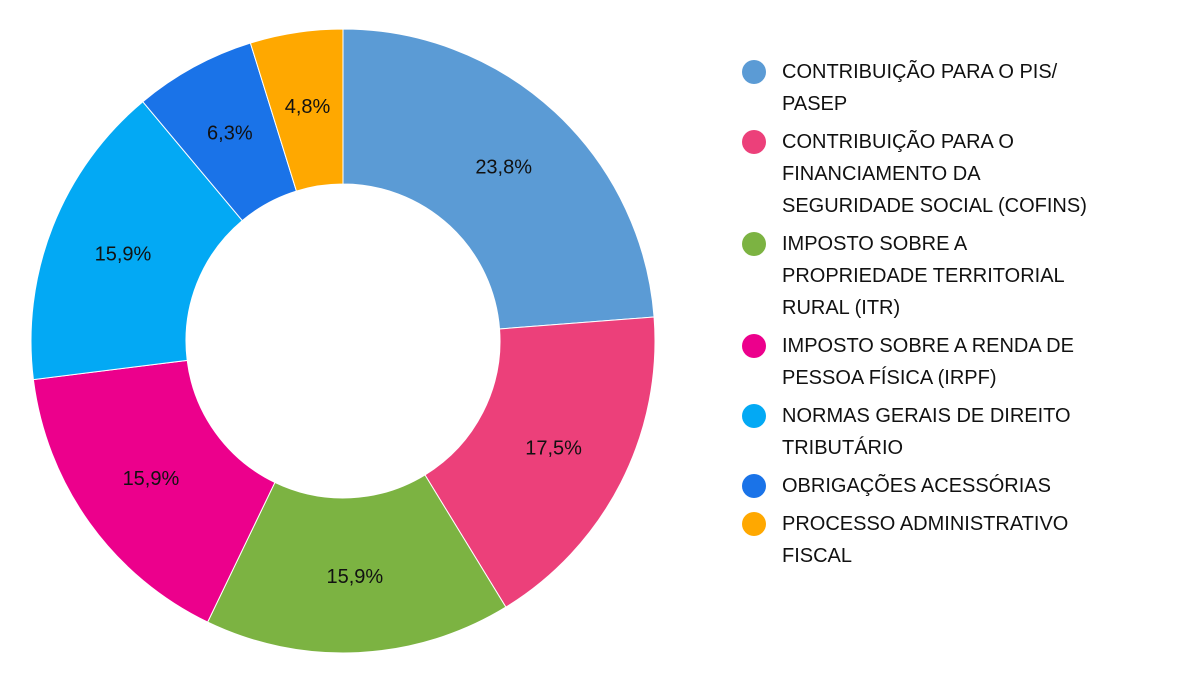 The height and width of the screenshot is (675, 1200). Describe the element at coordinates (977, 88) in the screenshot. I see `legend-label: CONTRIBUIÇÃO PARA O PIS/PASEP` at that location.